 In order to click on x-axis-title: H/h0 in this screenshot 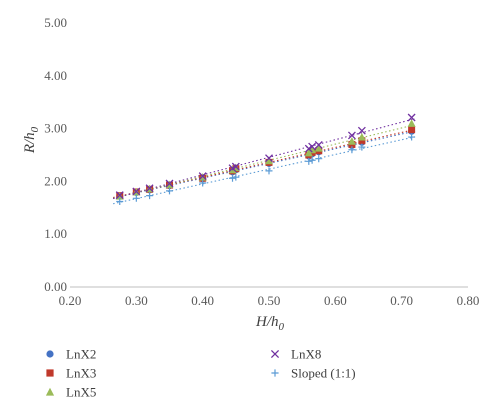, I will do `click(270, 323)`.